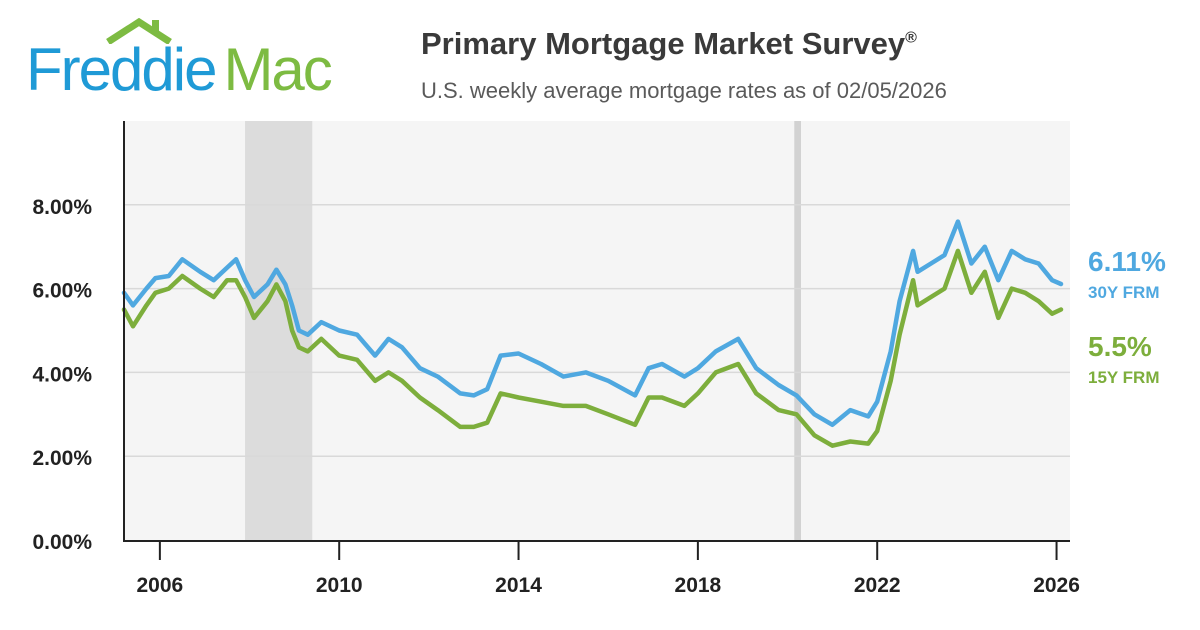 This screenshot has height=630, width=1200. What do you see at coordinates (277, 69) in the screenshot?
I see `logo-word-mac: Mac` at bounding box center [277, 69].